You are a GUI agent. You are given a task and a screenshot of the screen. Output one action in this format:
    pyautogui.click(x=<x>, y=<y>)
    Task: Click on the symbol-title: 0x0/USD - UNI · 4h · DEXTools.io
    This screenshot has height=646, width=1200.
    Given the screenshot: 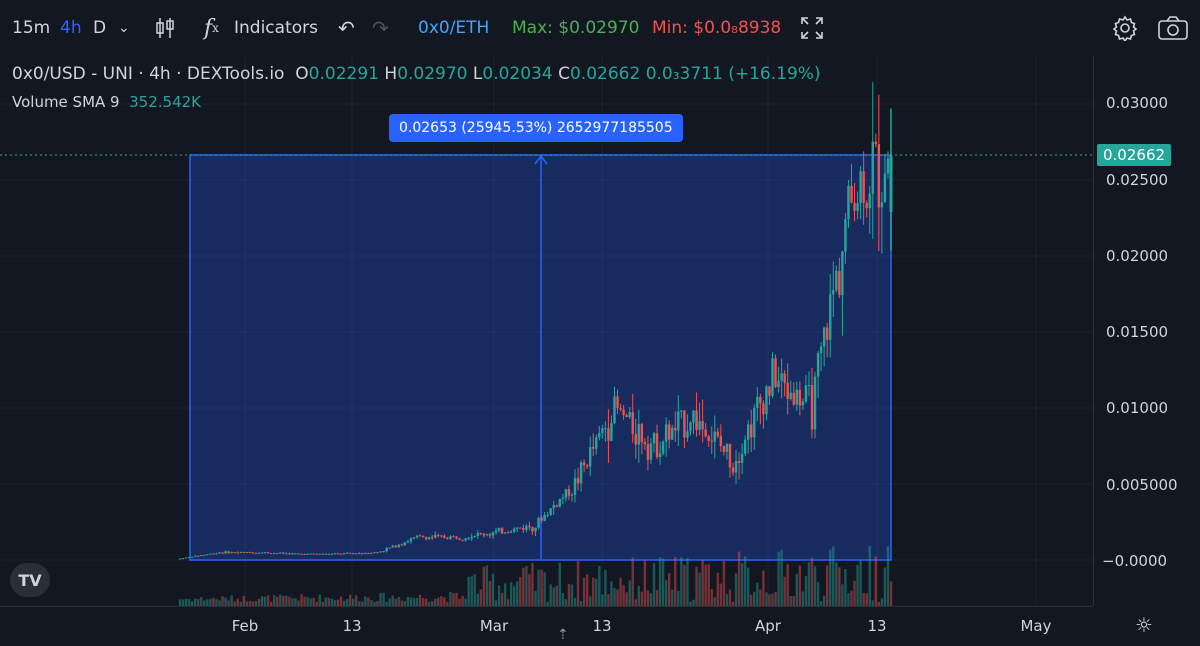 What is the action you would take?
    pyautogui.click(x=148, y=74)
    